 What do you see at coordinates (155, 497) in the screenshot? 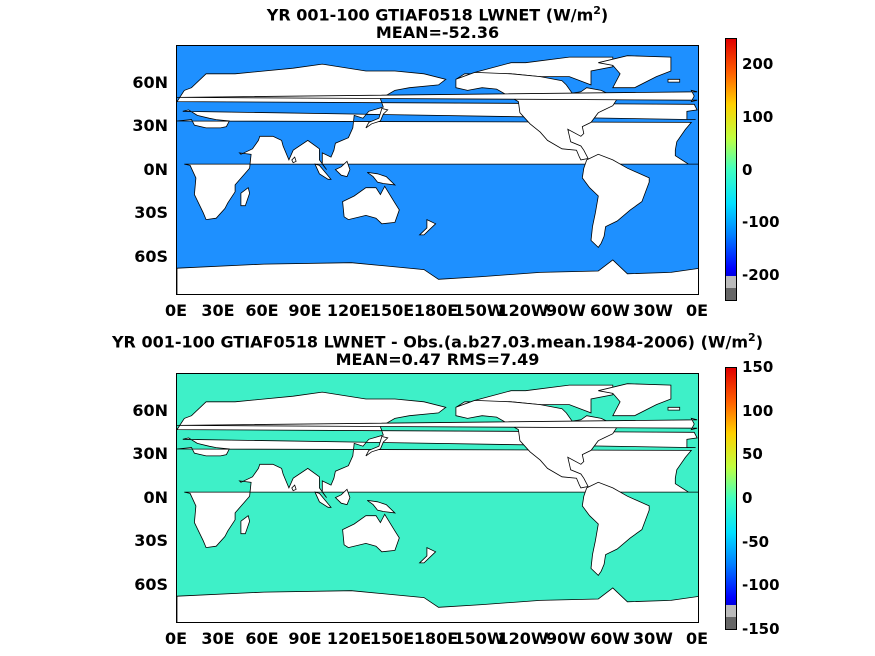
I see `panel2-lat-label-0n: 0N` at bounding box center [155, 497].